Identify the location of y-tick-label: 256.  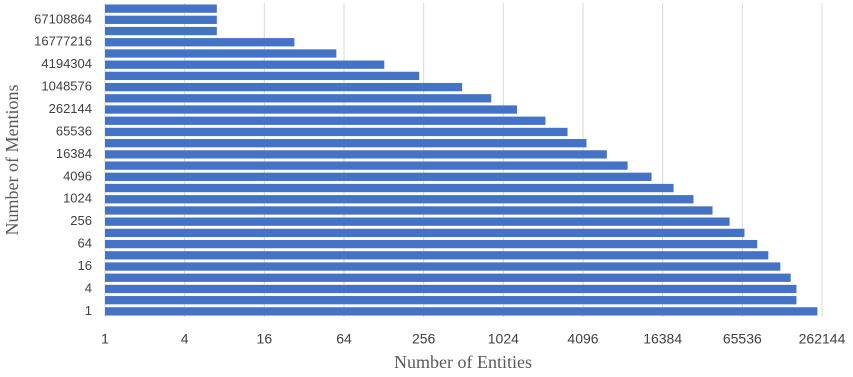
(81, 220).